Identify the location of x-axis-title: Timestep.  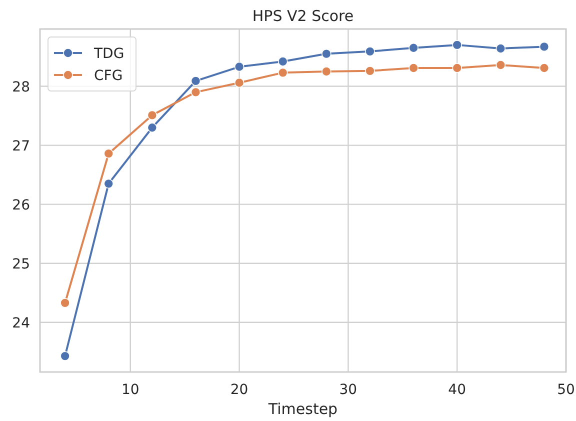
(302, 409).